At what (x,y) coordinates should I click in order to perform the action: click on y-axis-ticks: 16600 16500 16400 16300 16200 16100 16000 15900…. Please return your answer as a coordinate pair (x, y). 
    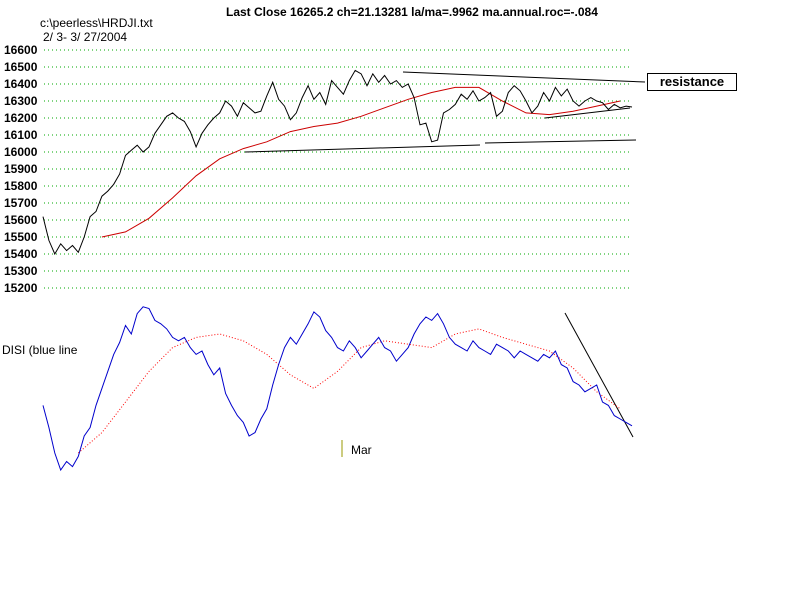
    Looking at the image, I should click on (21, 169).